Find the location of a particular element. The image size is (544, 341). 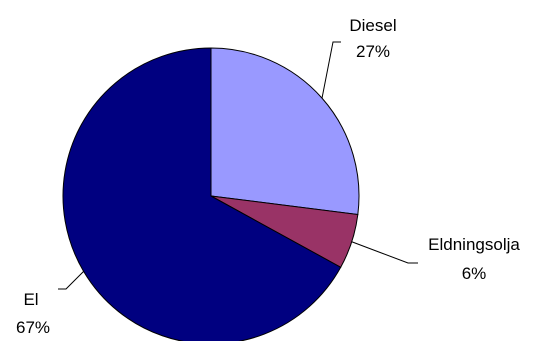

label-el-value: 67% is located at coordinates (33, 327).